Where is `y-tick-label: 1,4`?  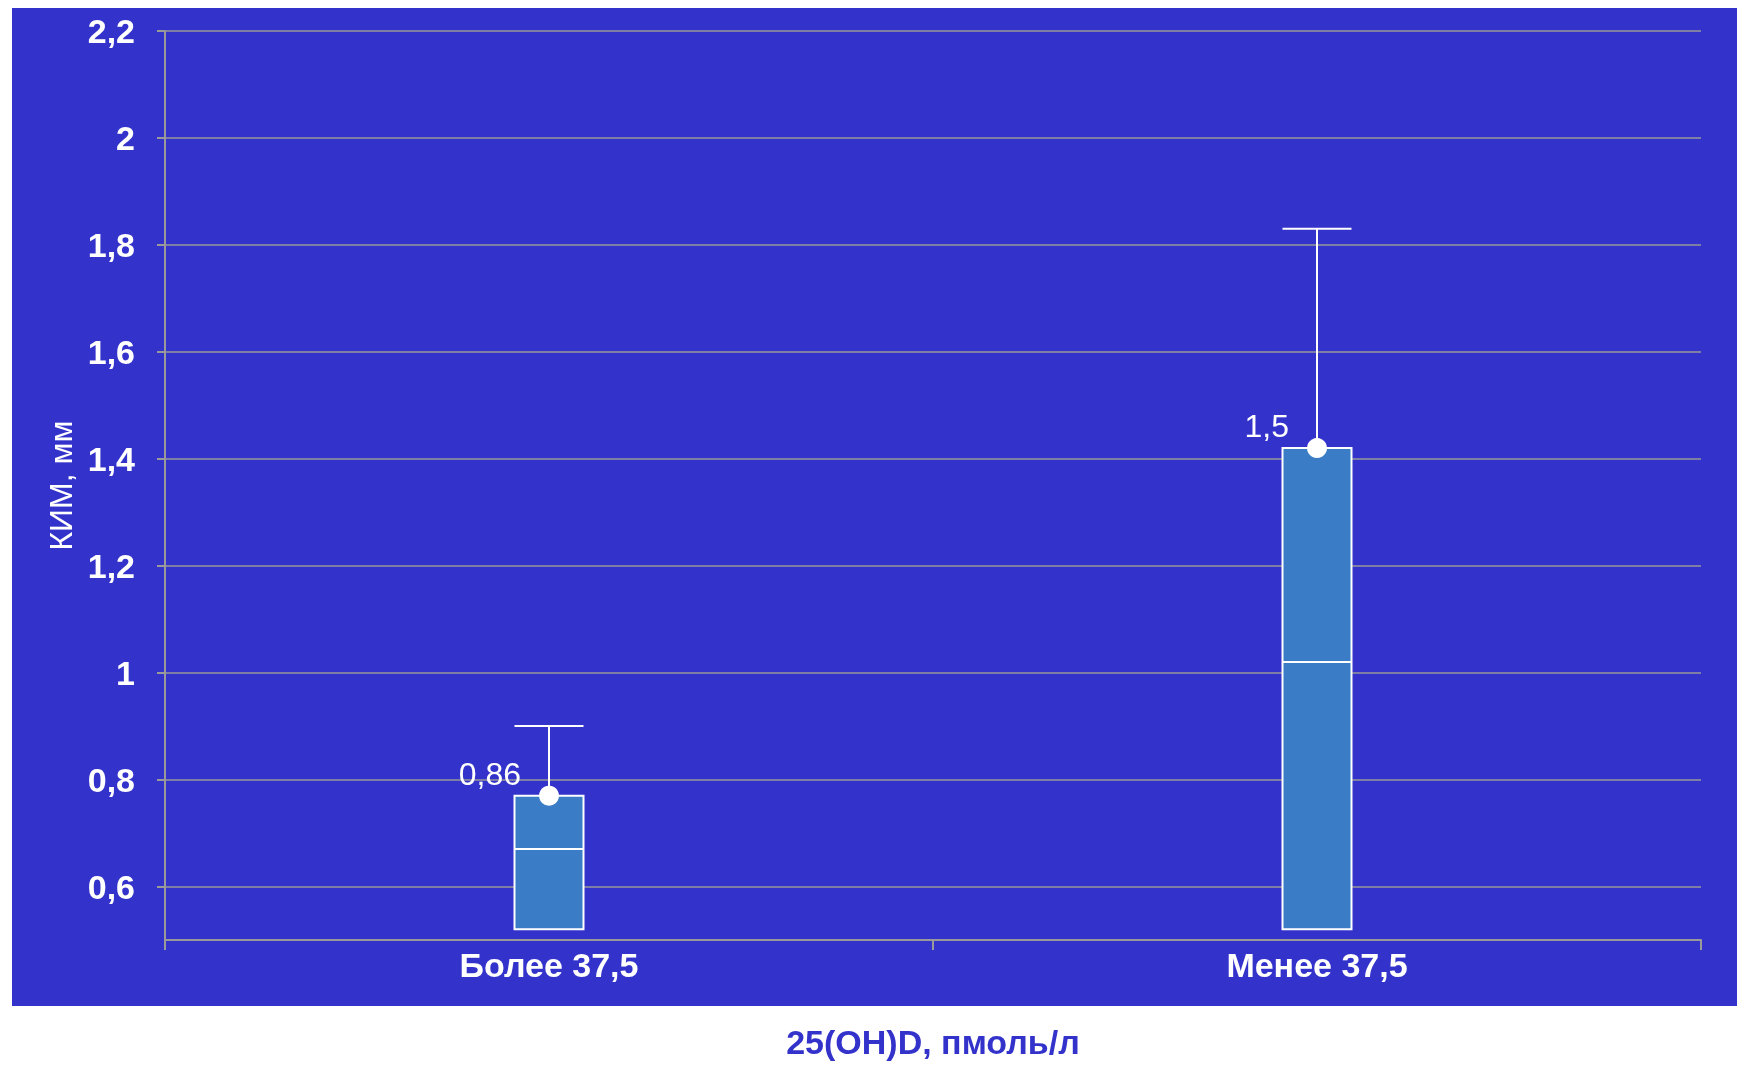 y-tick-label: 1,4 is located at coordinates (111, 458).